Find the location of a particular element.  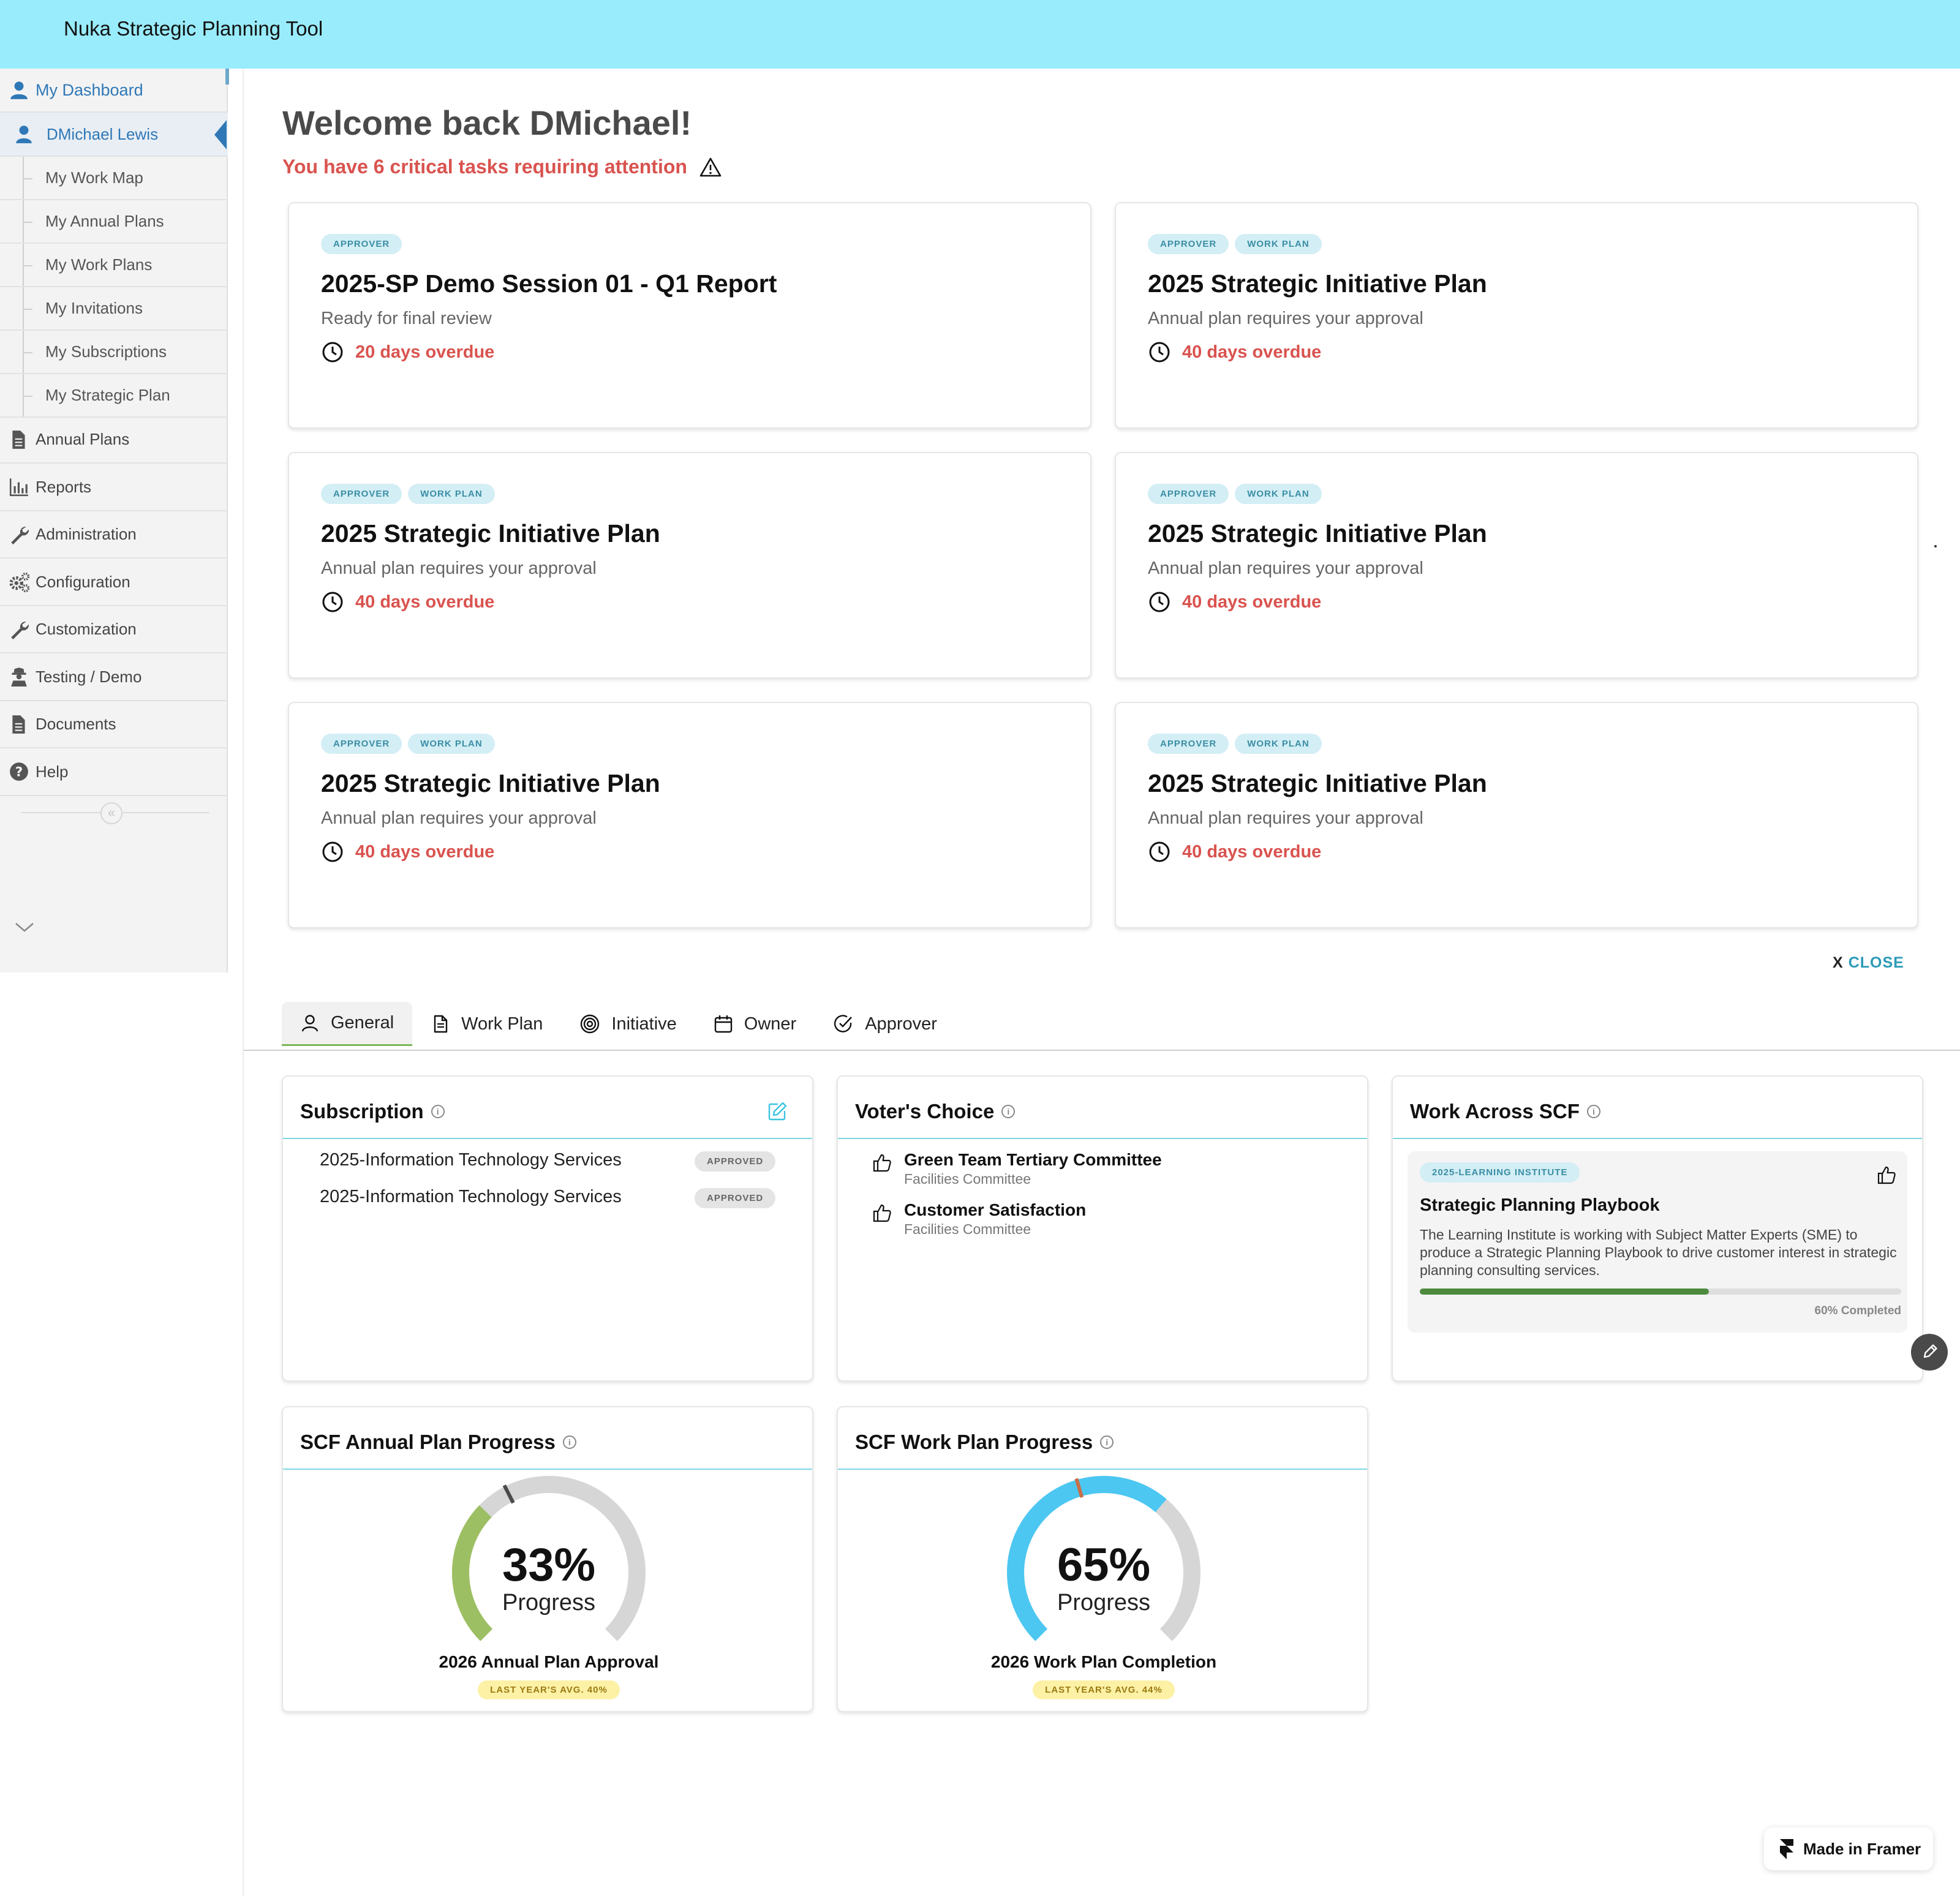

sidebar-item-customization: Customization is located at coordinates (114, 629).